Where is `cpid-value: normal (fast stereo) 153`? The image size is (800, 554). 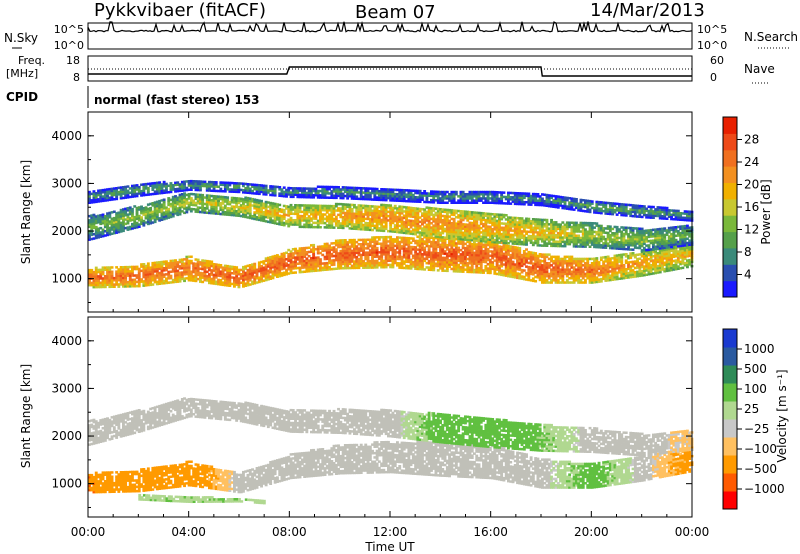 cpid-value: normal (fast stereo) 153 is located at coordinates (177, 100).